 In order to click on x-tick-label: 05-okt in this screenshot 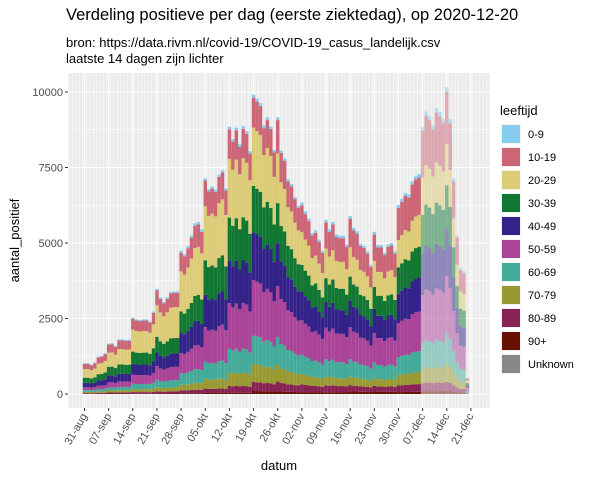, I will do `click(198, 428)`.